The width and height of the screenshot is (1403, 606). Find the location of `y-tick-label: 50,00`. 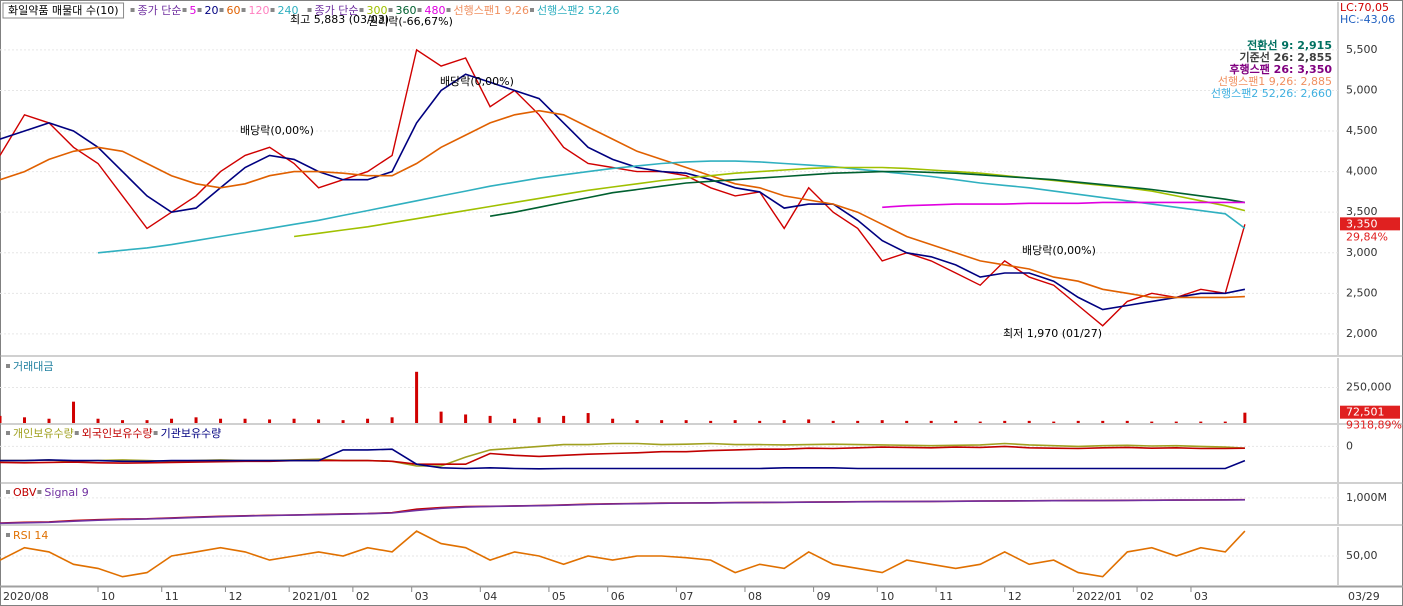

y-tick-label: 50,00 is located at coordinates (1362, 555).